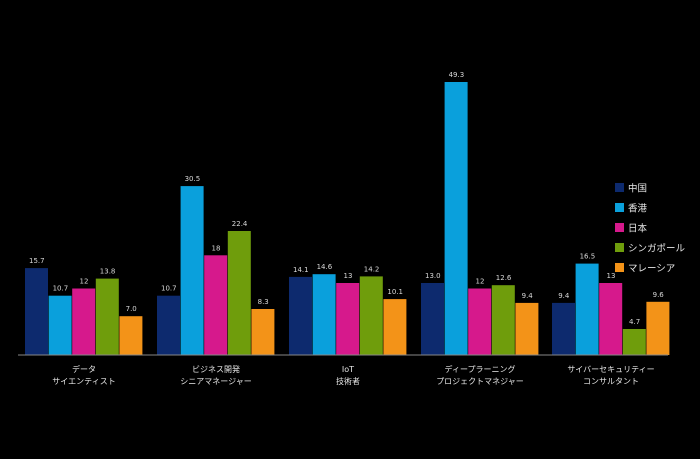  Describe the element at coordinates (637, 189) in the screenshot. I see `legend-label: 中国` at that location.